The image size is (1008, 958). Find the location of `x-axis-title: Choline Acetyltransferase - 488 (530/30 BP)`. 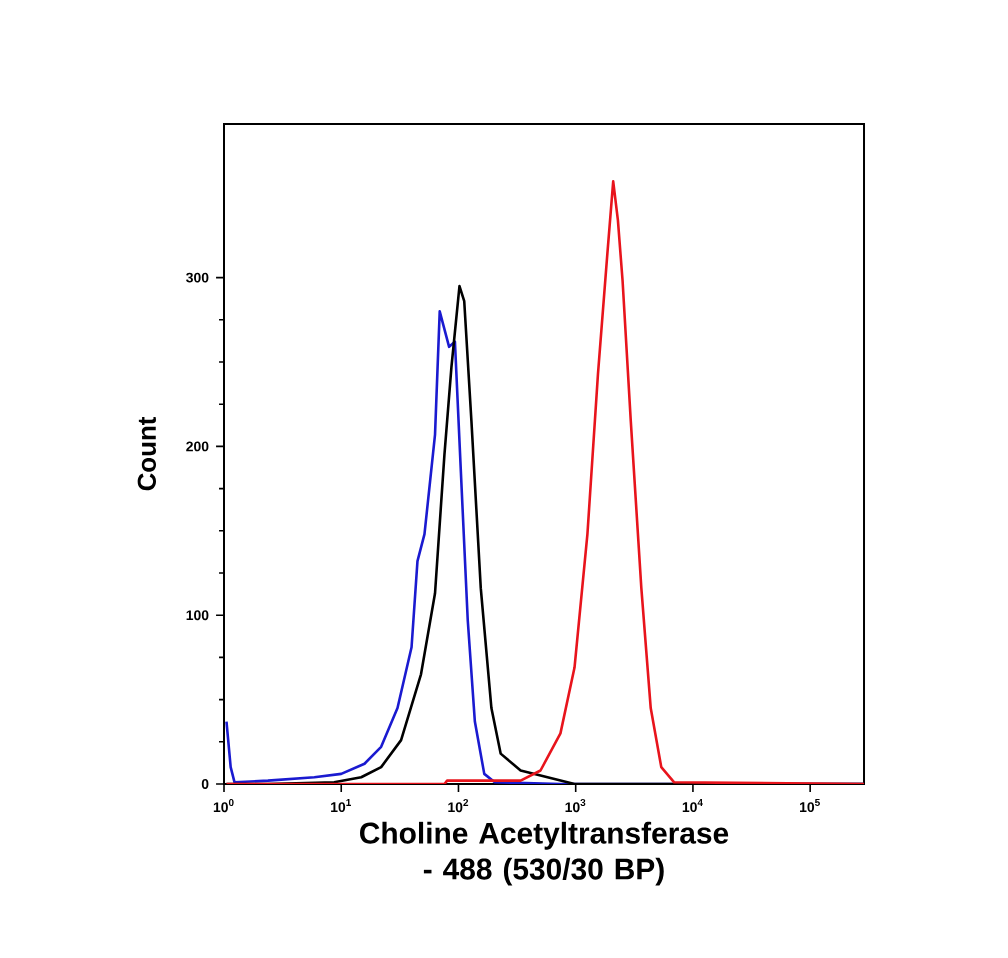

x-axis-title: Choline Acetyltransferase - 488 (530/30 BP) is located at coordinates (544, 853).